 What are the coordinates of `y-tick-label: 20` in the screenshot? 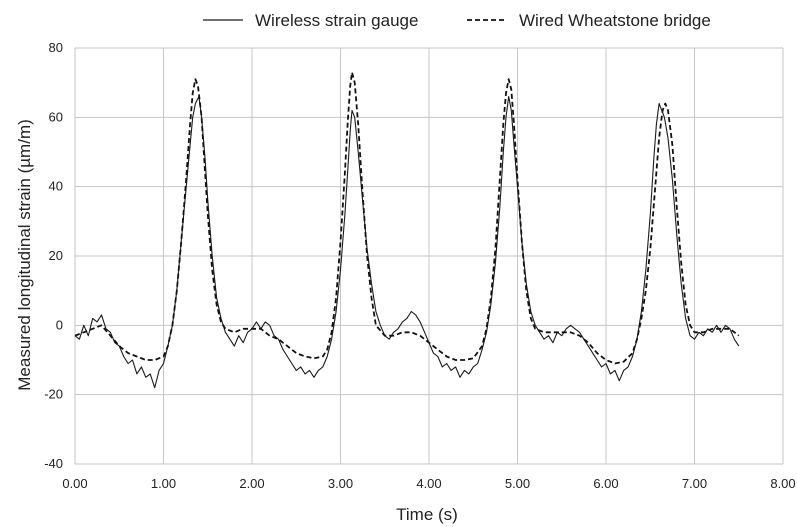 It's located at (56, 255).